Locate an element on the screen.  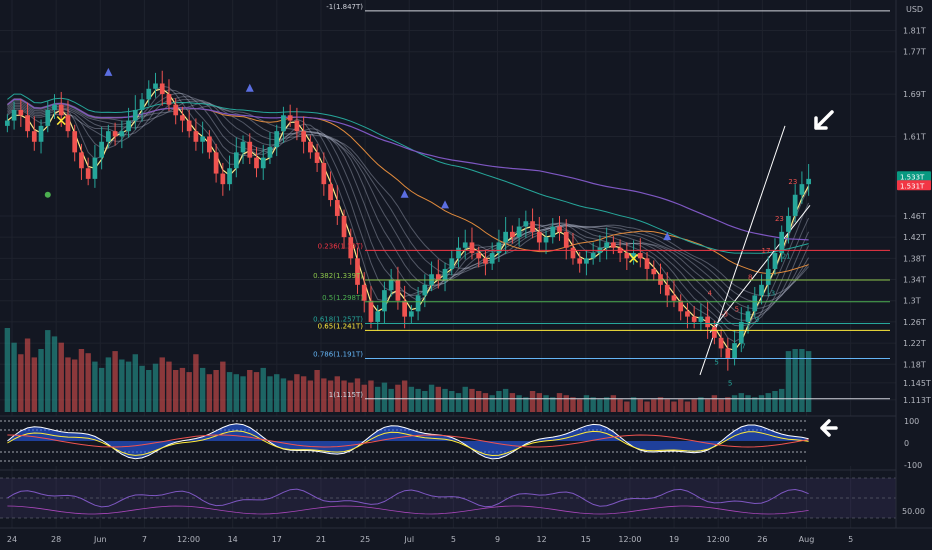
time-tick-label: 24 is located at coordinates (12, 539).